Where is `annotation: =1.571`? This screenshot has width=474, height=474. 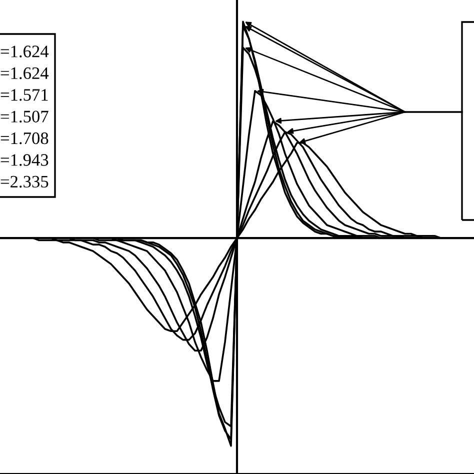
annotation: =1.571 is located at coordinates (24, 95).